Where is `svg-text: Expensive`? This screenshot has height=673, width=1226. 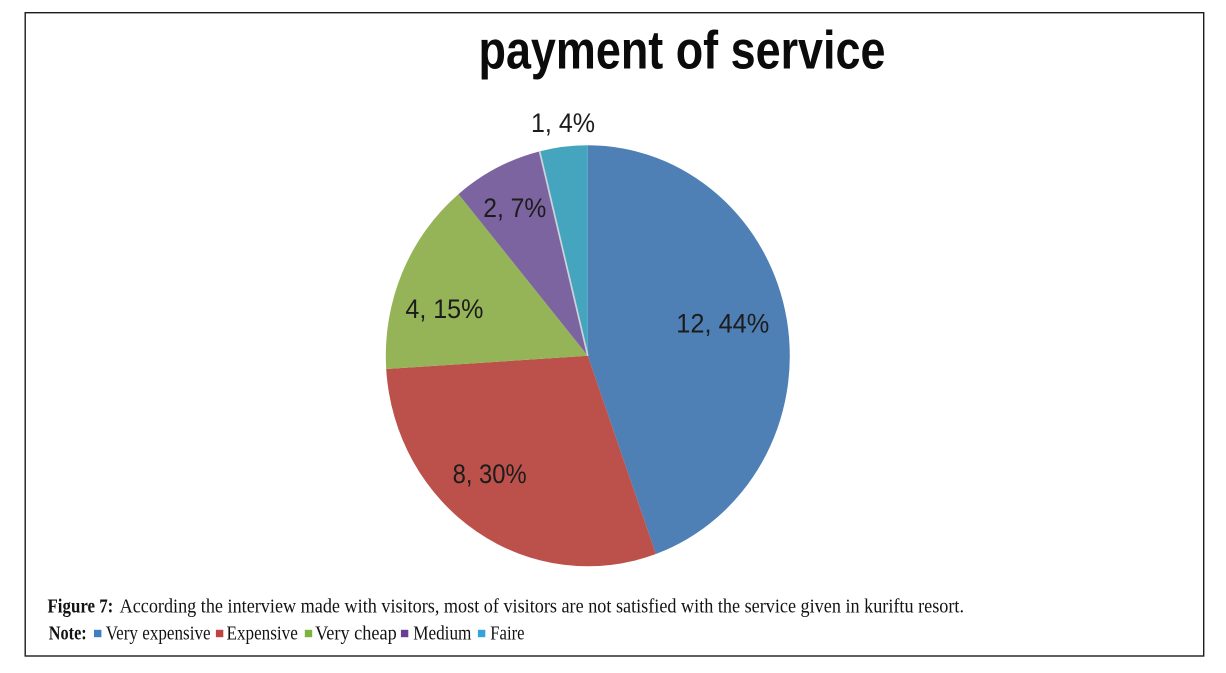
svg-text: Expensive is located at coordinates (262, 634).